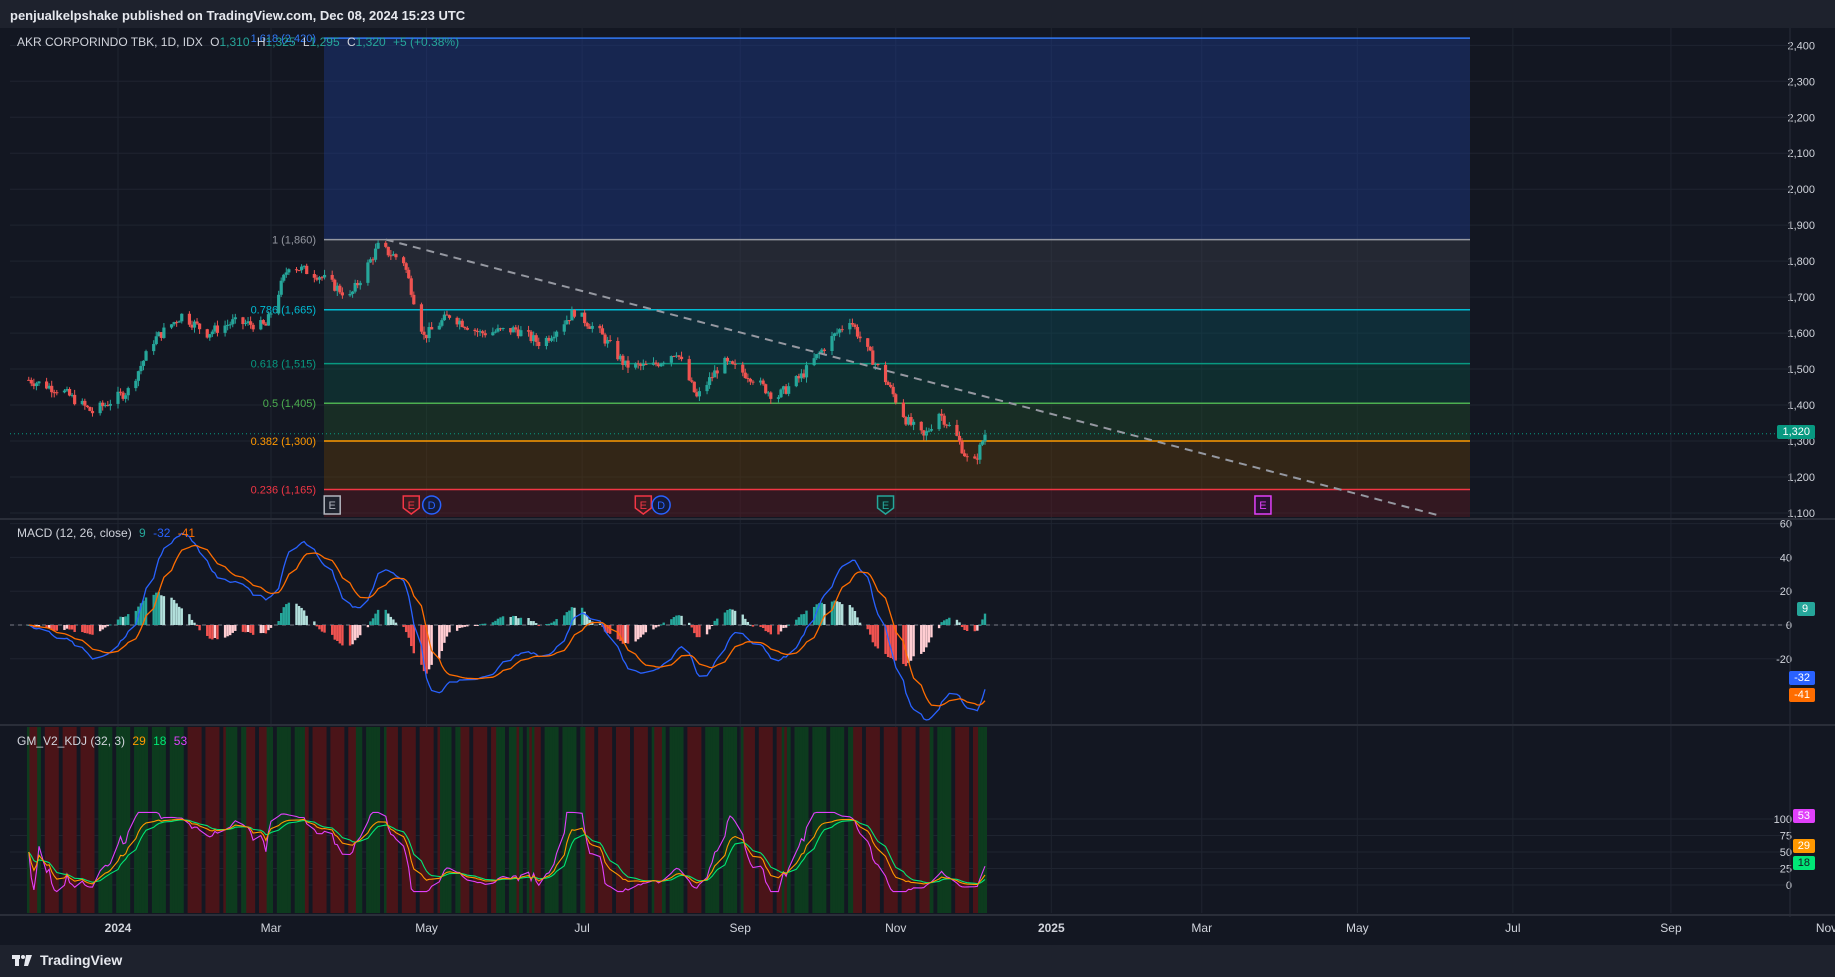 The image size is (1835, 977). I want to click on event-marker-letter: E, so click(411, 506).